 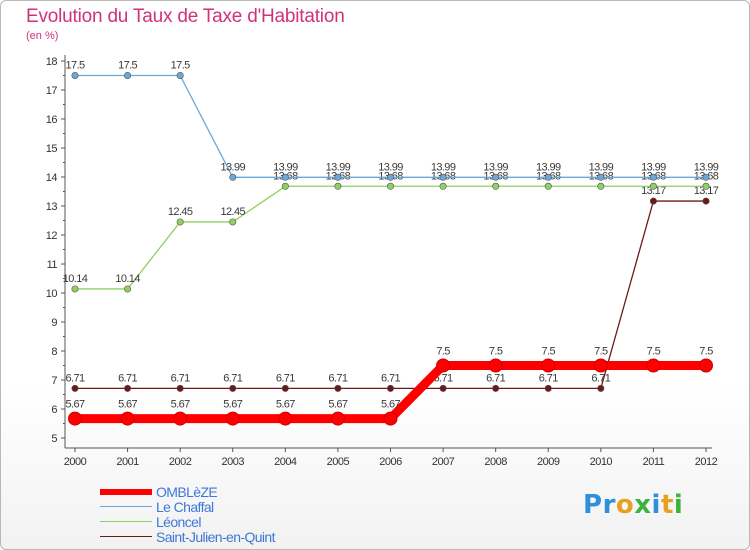 What do you see at coordinates (52, 207) in the screenshot?
I see `y-tick-label: 13` at bounding box center [52, 207].